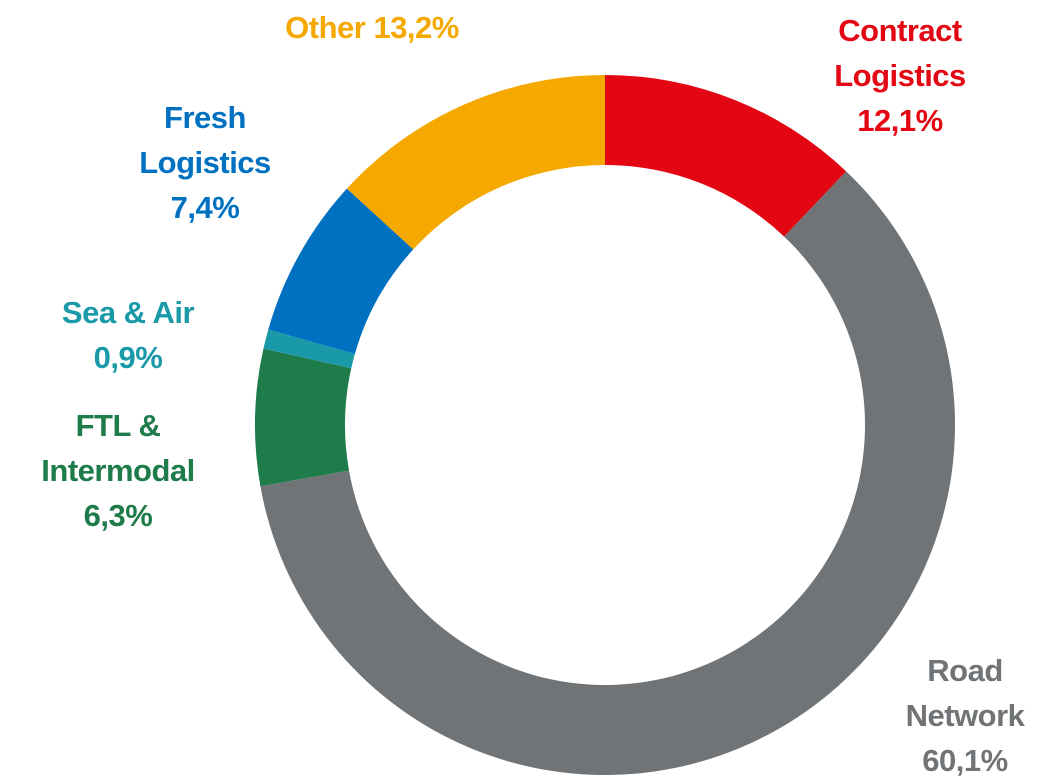  Describe the element at coordinates (965, 760) in the screenshot. I see `value-label: 60,1%` at that location.